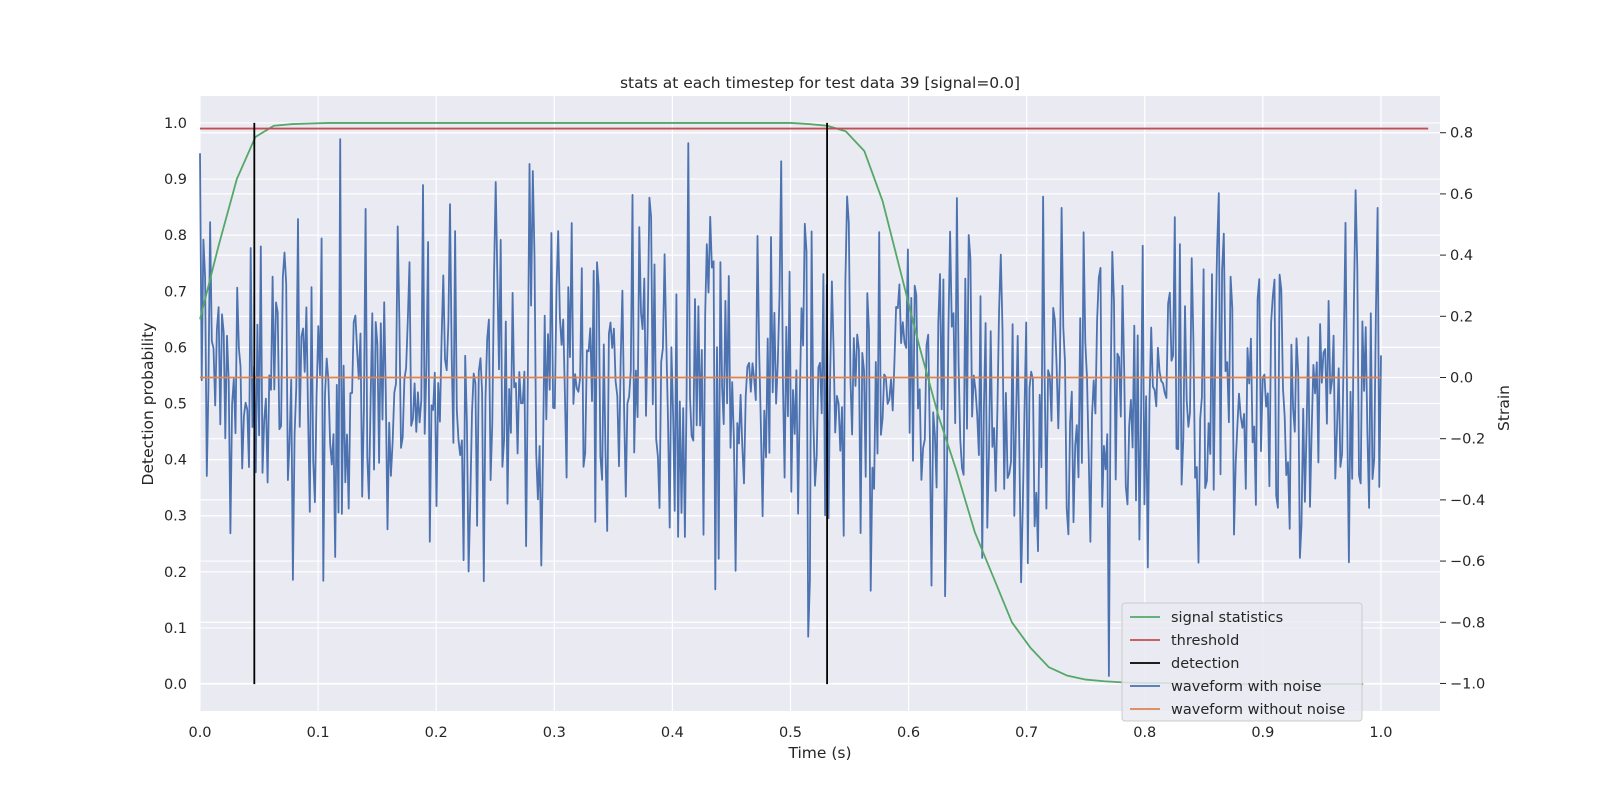 The width and height of the screenshot is (1600, 800). What do you see at coordinates (554, 733) in the screenshot?
I see `x-tick-label-3: 0.3` at bounding box center [554, 733].